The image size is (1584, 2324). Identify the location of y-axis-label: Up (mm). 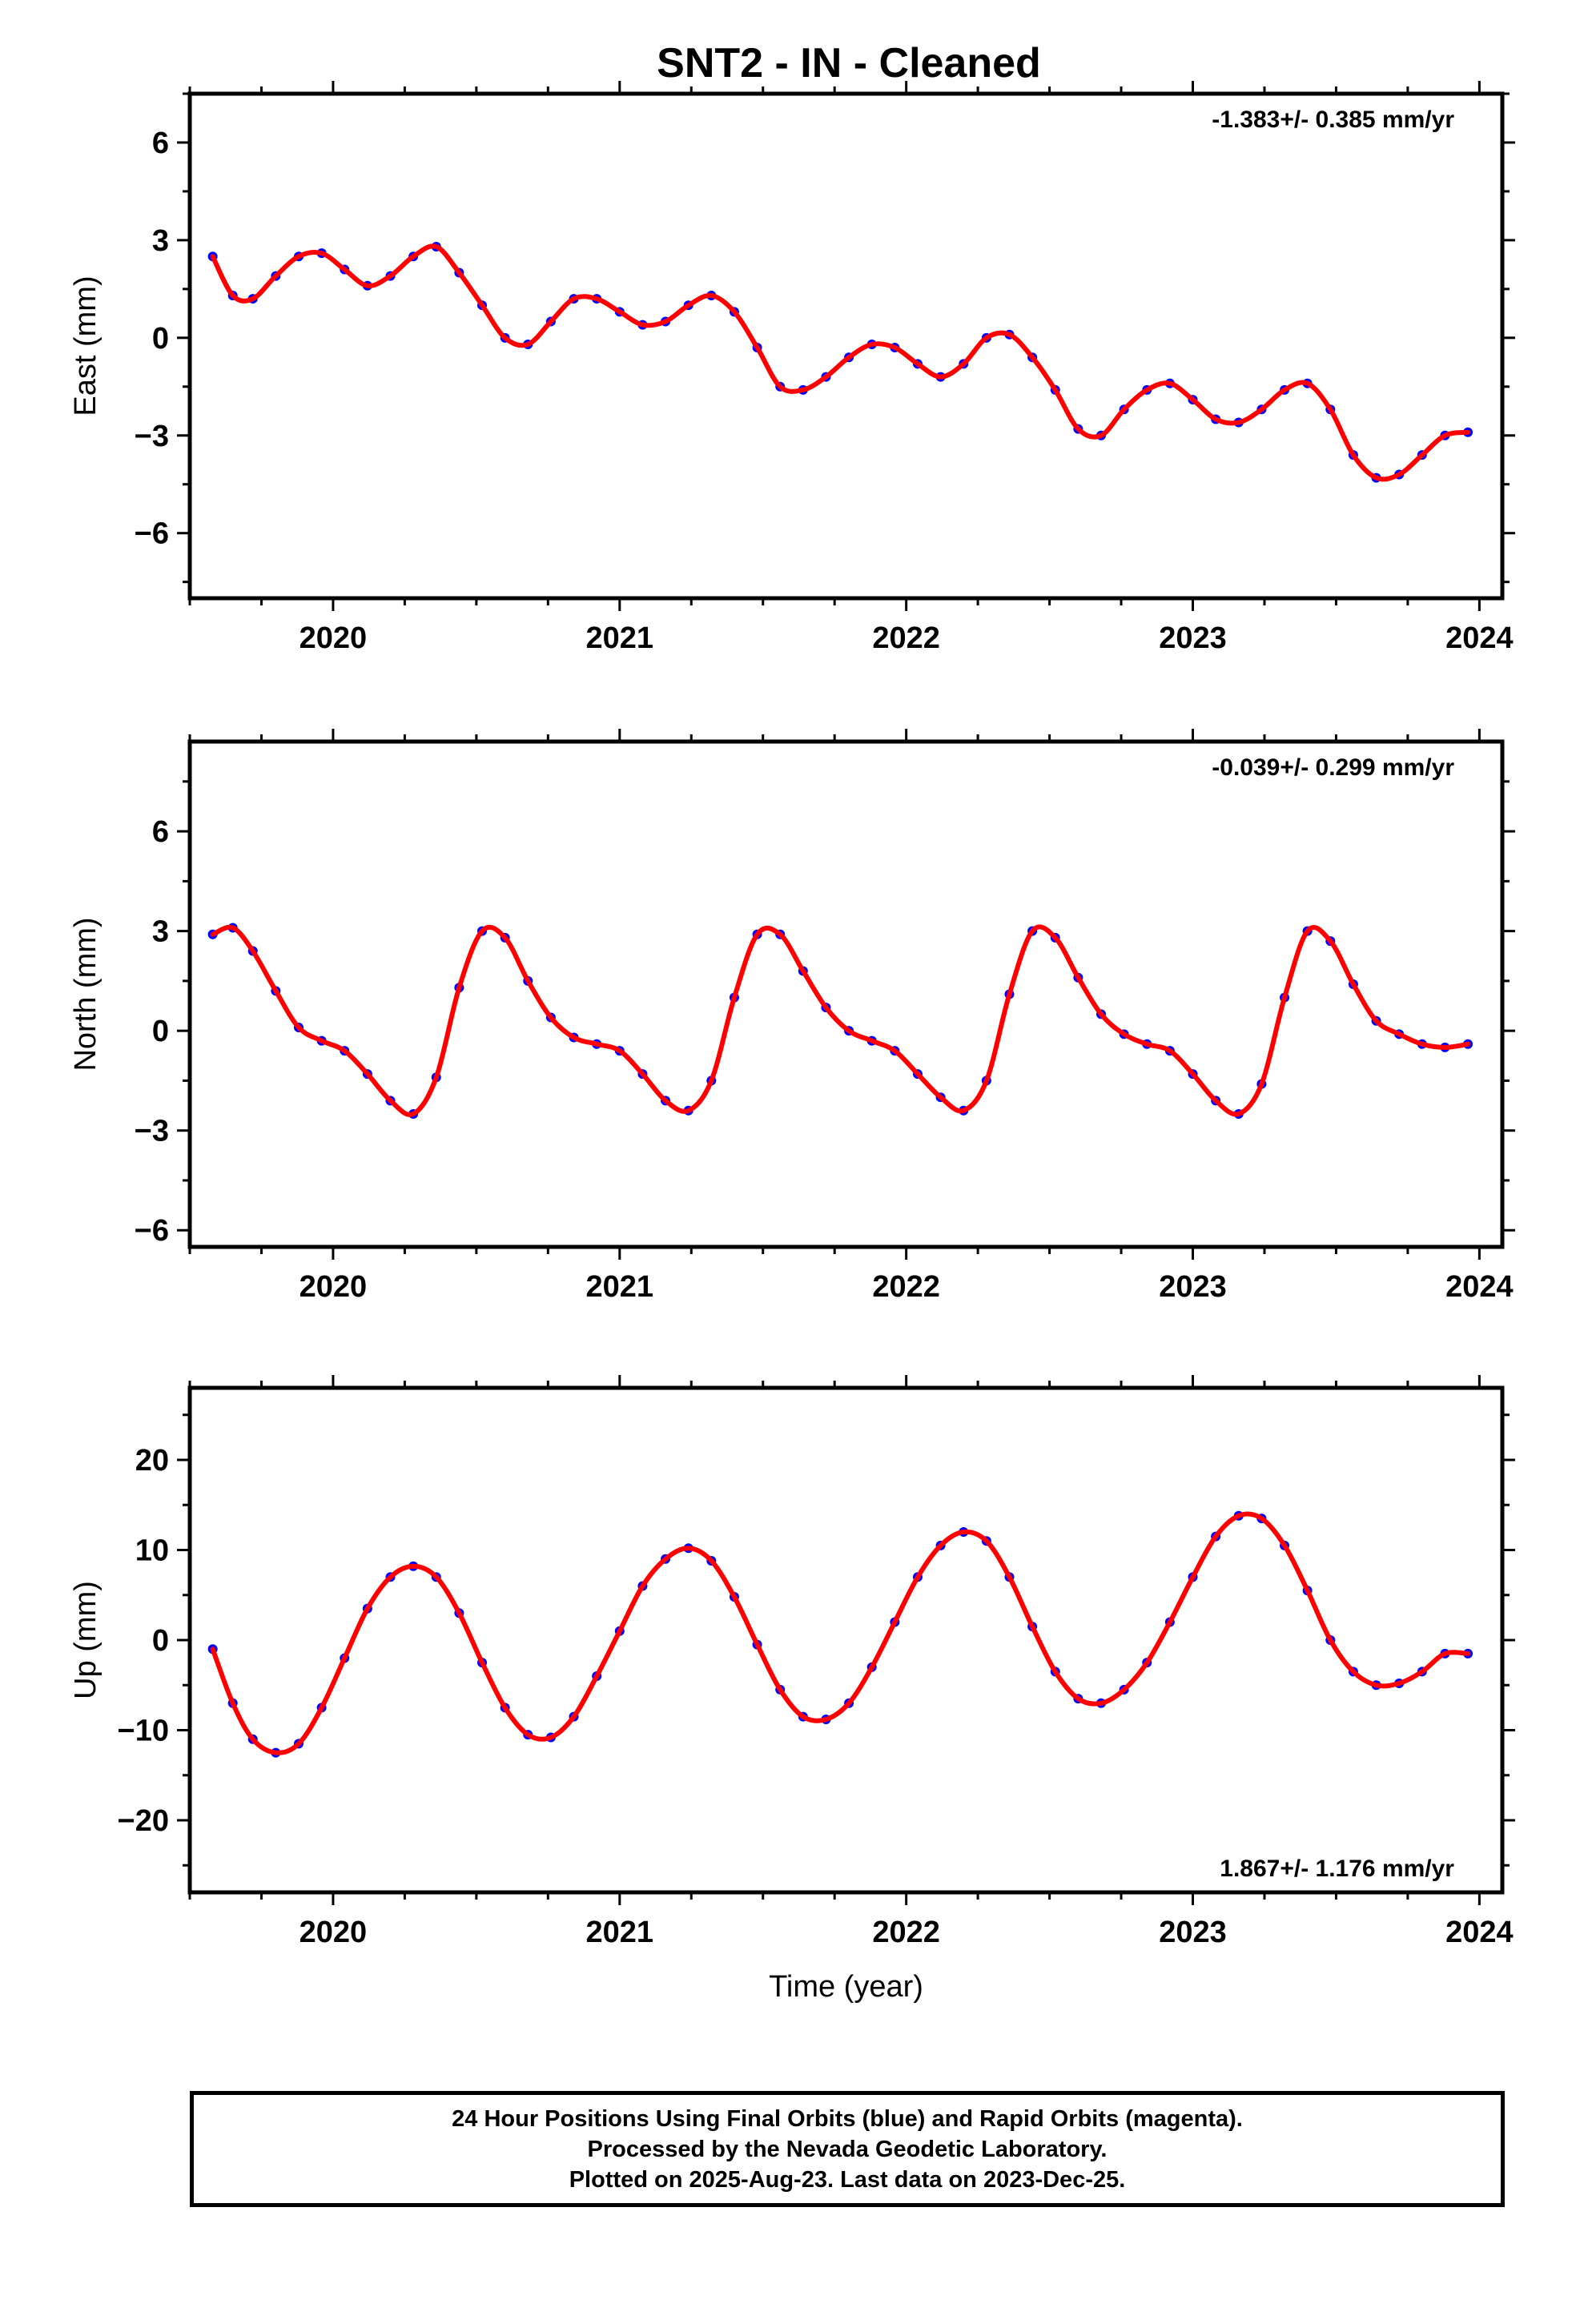
(86, 1640).